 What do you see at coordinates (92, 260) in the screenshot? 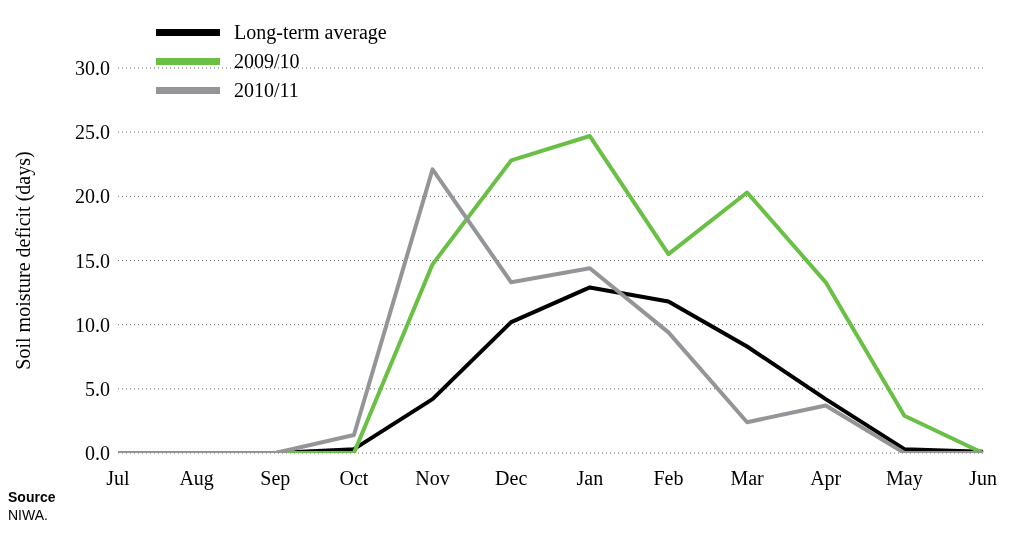
I see `y-tick-label: 15.0` at bounding box center [92, 260].